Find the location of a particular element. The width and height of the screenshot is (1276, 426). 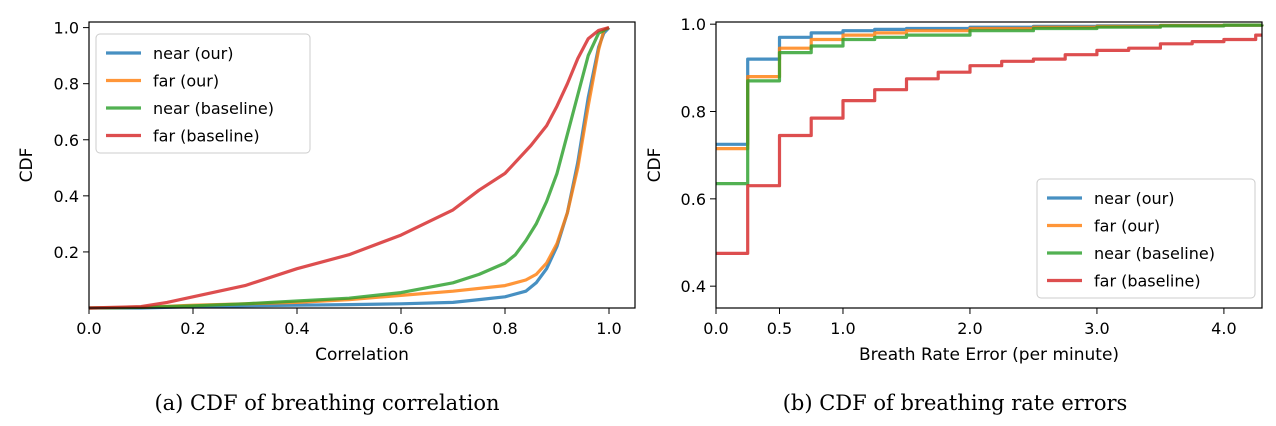

x-tick-label: 2.0 is located at coordinates (969, 328).